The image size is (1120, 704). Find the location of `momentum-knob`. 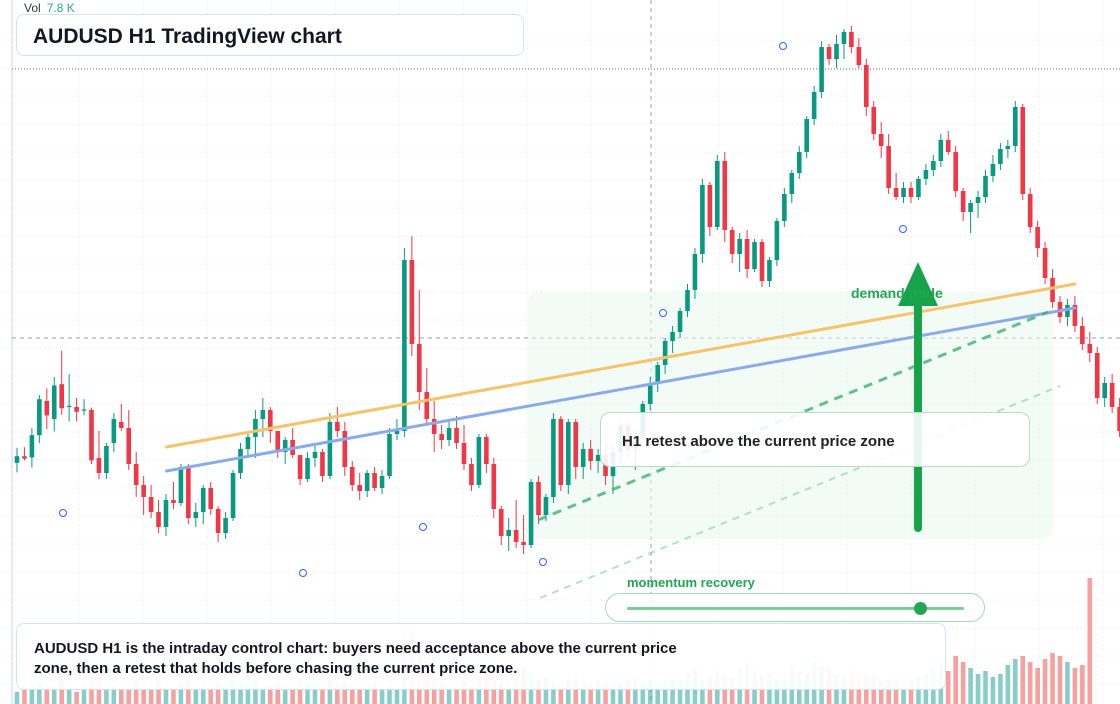

momentum-knob is located at coordinates (920, 608).